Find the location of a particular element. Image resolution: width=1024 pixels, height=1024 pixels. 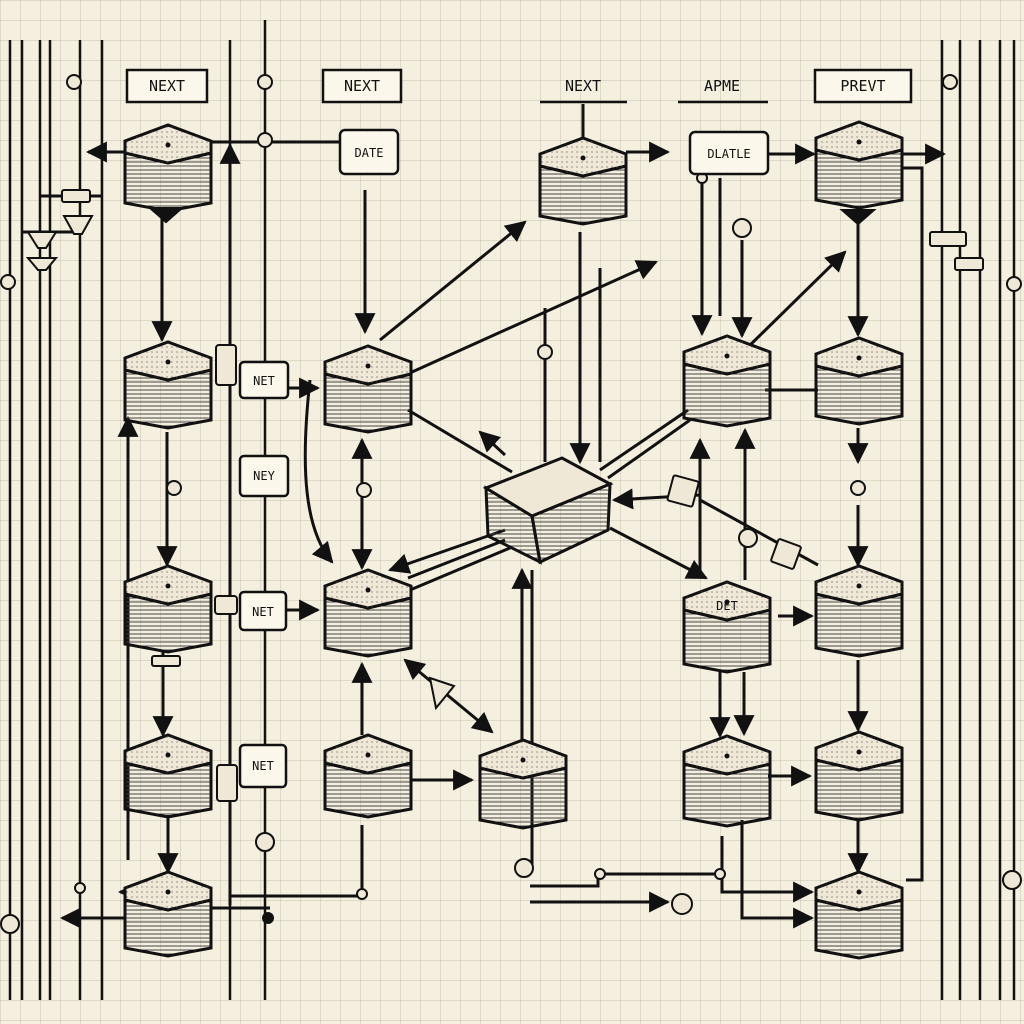

label-net-c-text: NET is located at coordinates (263, 766).